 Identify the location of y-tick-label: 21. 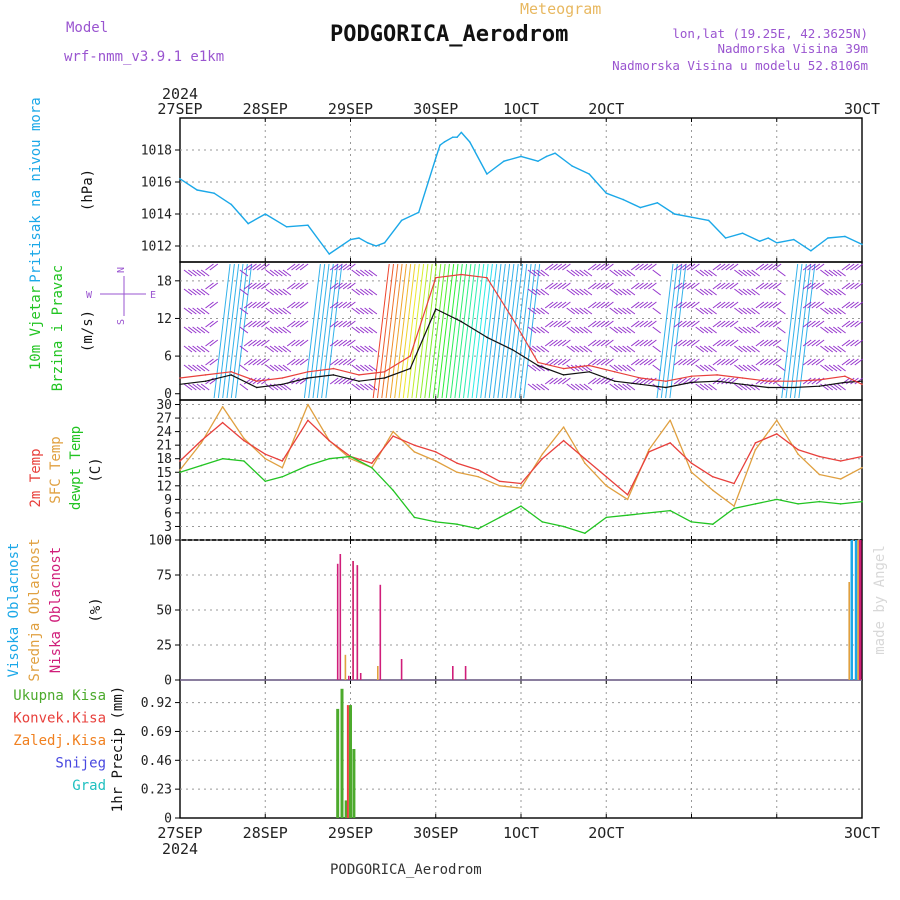
(164, 446).